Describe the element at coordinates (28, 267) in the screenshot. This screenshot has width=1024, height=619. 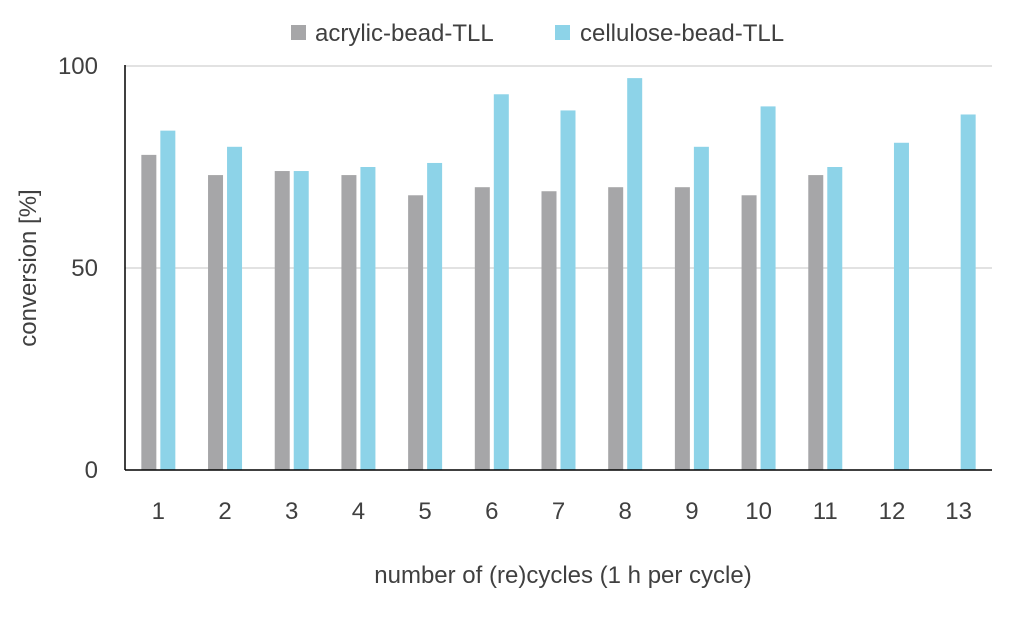
I see `y-axis-title: conversion [%]` at that location.